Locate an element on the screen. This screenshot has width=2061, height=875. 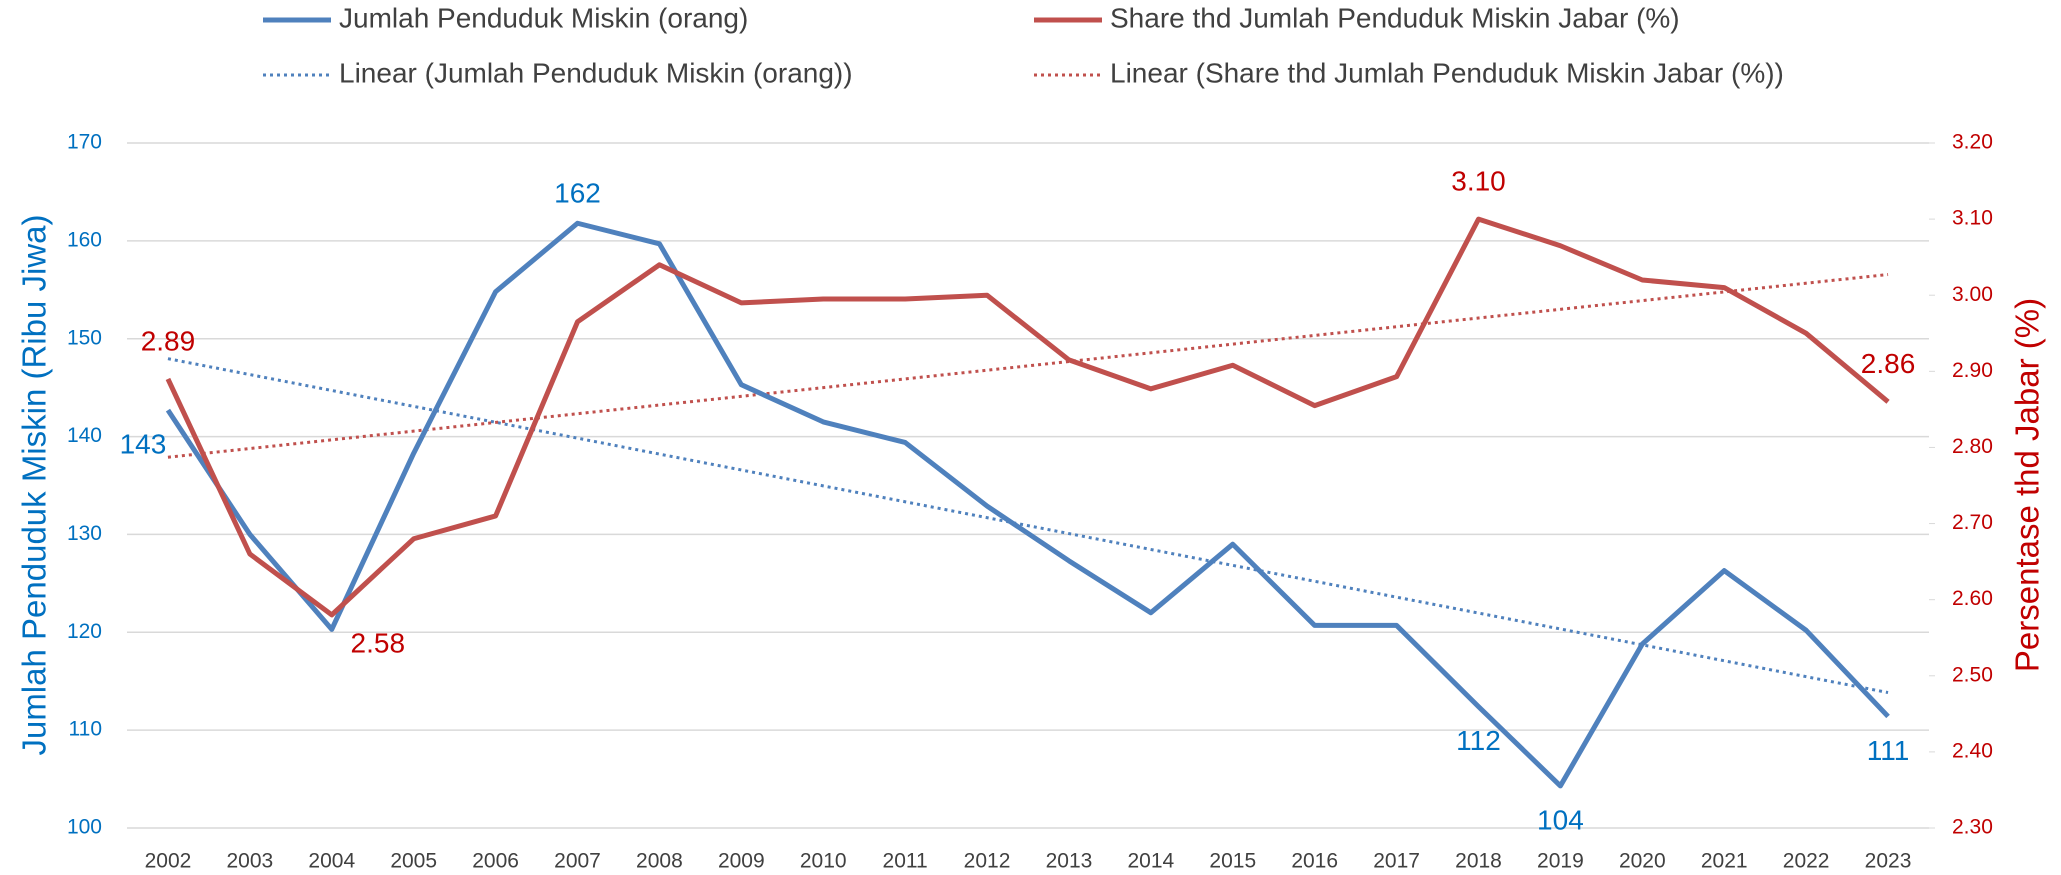
y-tick-label: 150 is located at coordinates (84, 337).